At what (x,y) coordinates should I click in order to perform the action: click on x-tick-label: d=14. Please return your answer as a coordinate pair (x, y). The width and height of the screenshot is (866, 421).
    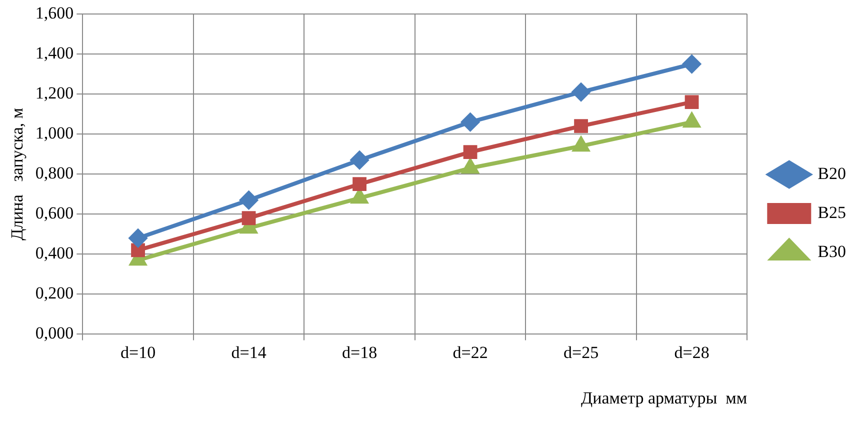
    Looking at the image, I should click on (249, 352).